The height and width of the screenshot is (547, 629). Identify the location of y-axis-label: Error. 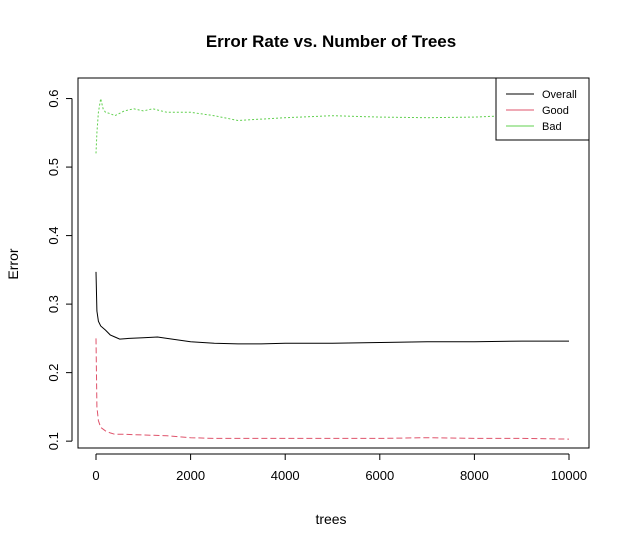
(13, 263).